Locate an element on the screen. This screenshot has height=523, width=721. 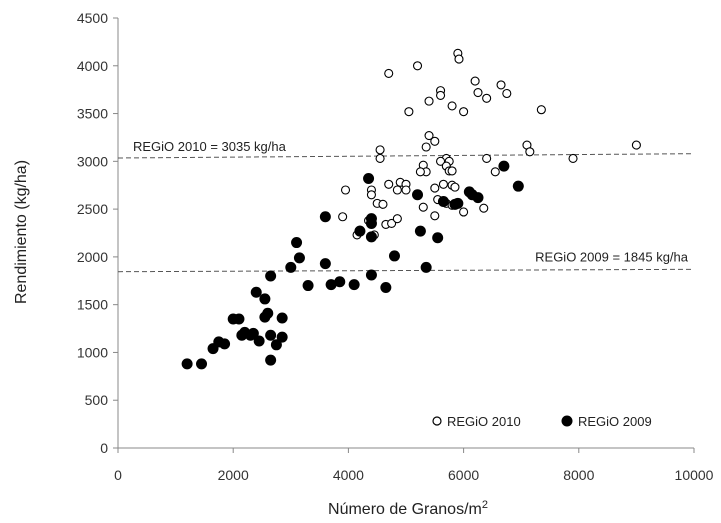
y-tick-label: 0 is located at coordinates (104, 448).